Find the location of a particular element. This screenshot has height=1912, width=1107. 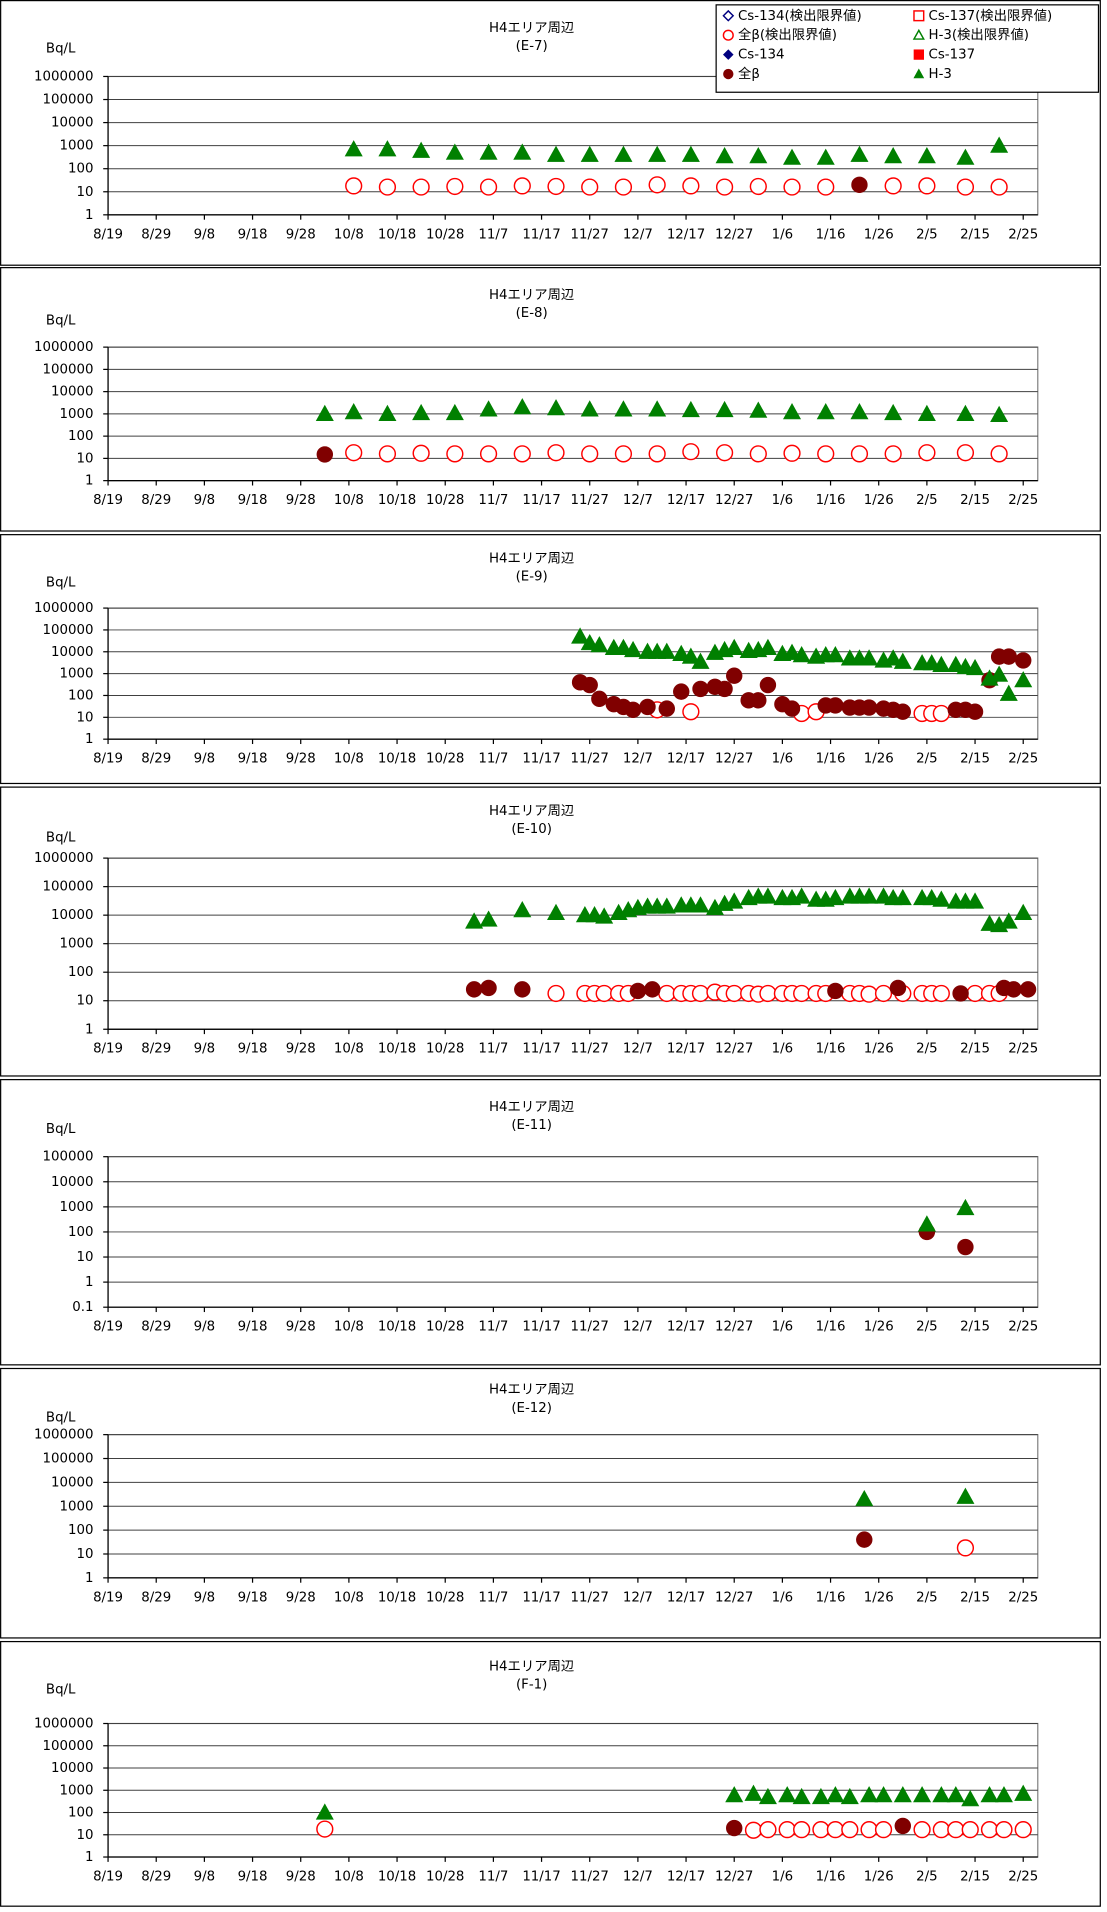

legend-label: H-3 is located at coordinates (940, 74).